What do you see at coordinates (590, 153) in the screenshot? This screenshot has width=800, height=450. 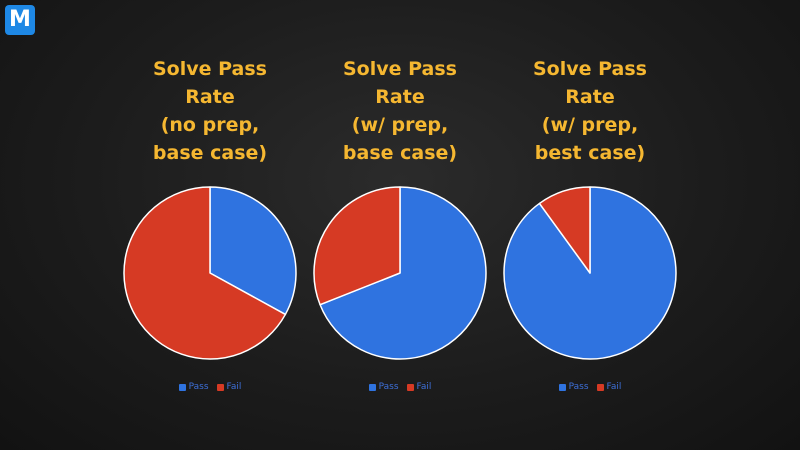 I see `chart-title-line: best case)` at bounding box center [590, 153].